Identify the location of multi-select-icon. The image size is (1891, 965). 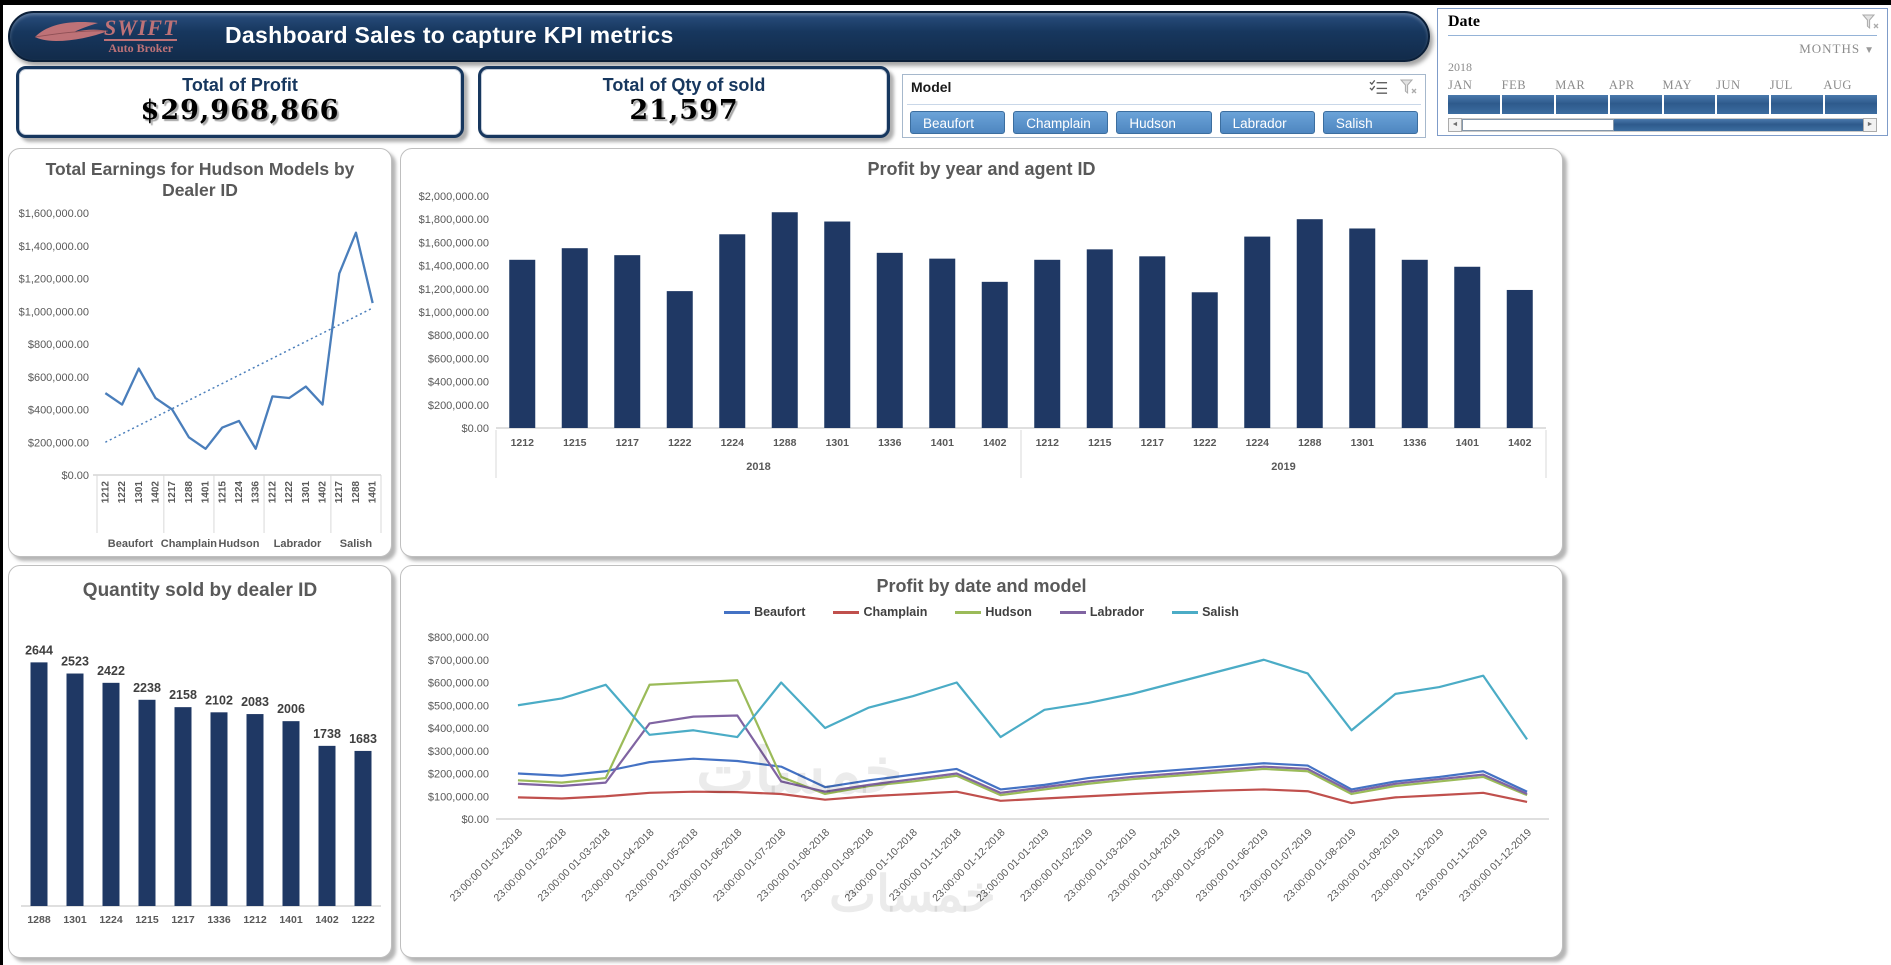
(1378, 87).